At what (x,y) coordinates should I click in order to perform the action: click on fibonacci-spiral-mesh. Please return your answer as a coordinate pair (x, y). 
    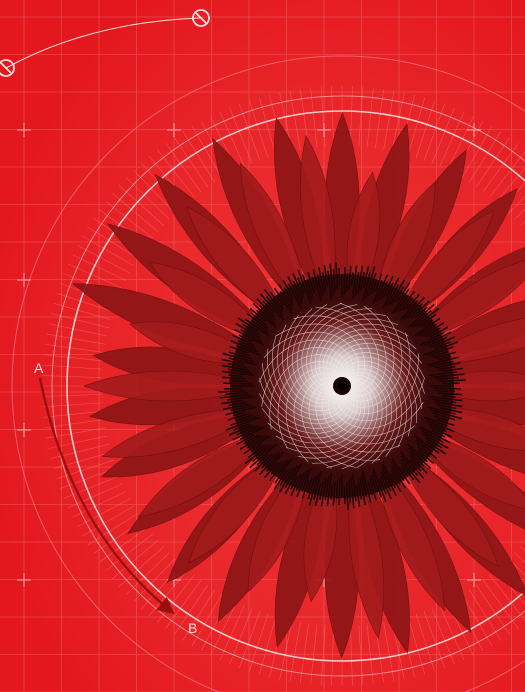
    Looking at the image, I should click on (341, 386).